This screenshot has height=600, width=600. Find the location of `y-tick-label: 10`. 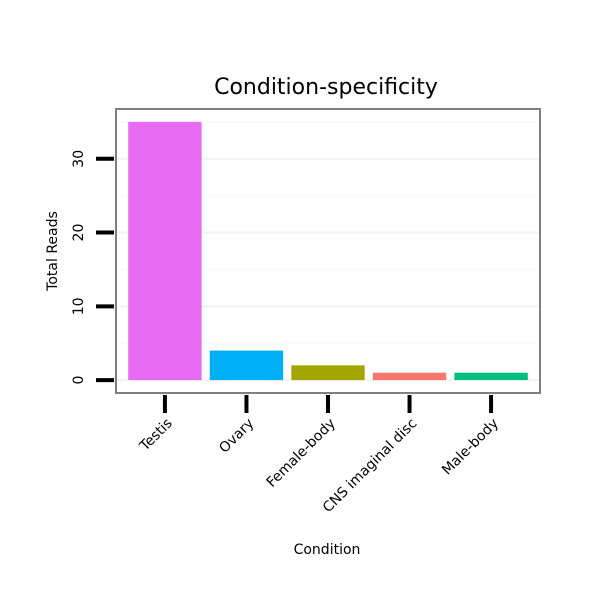

y-tick-label: 10 is located at coordinates (79, 306).